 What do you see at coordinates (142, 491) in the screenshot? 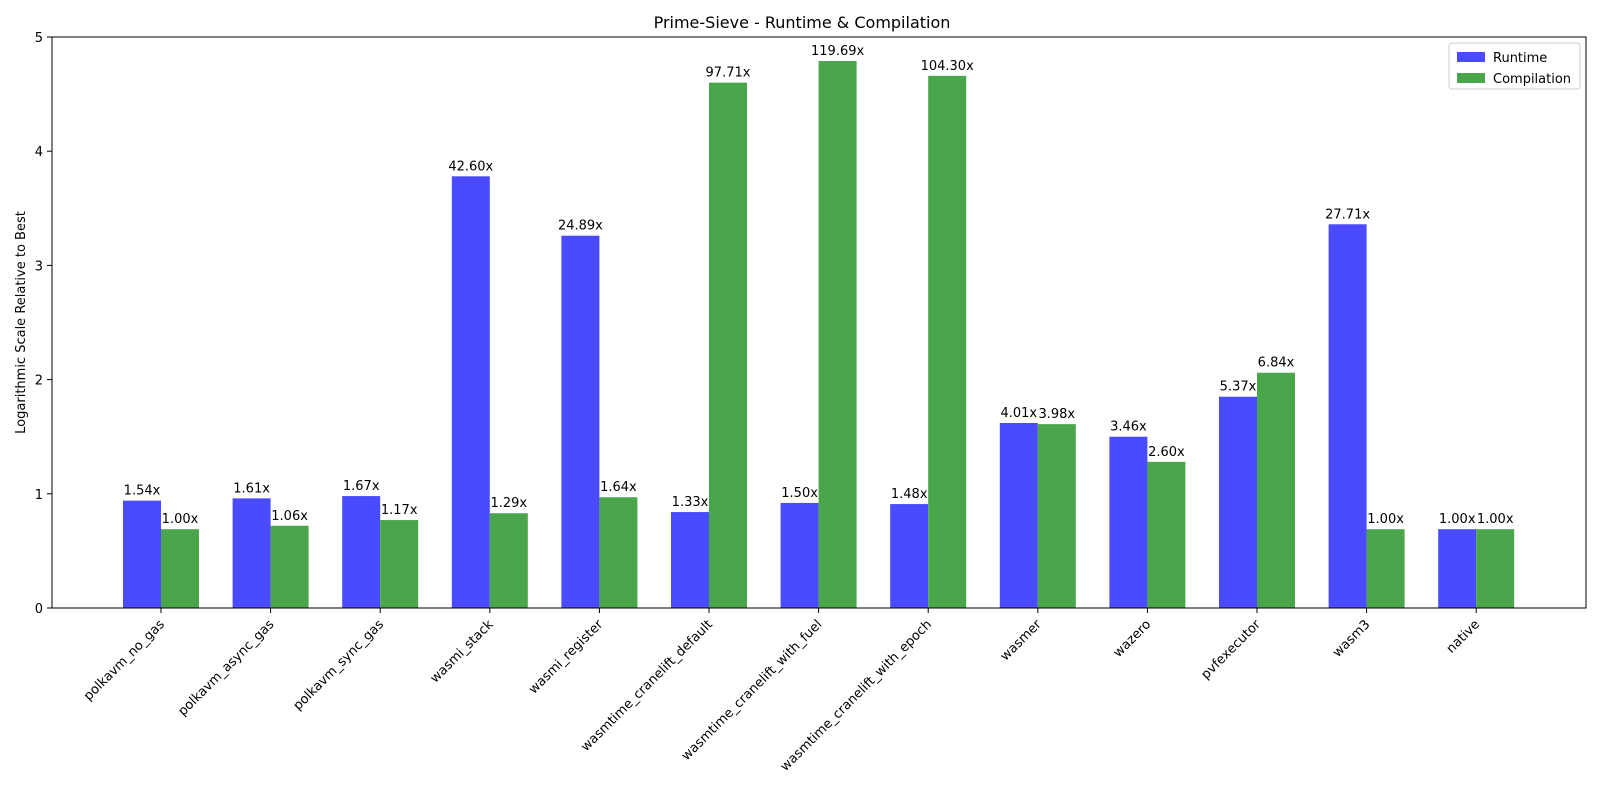
I see `data-label-runtime-polkavm_no_gas: 1.54x` at bounding box center [142, 491].